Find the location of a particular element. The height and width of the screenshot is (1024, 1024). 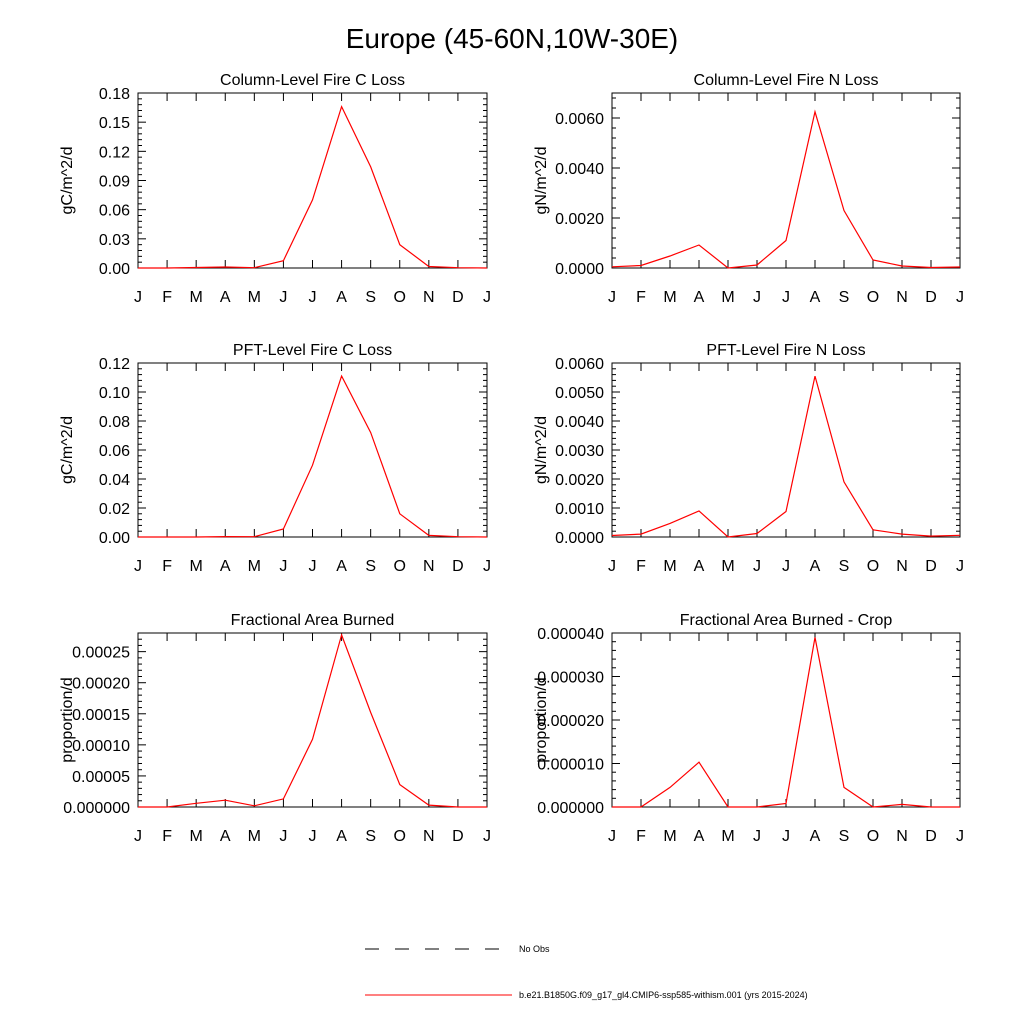

panel-4-y-axis-label: gN/m^2/d is located at coordinates (541, 450).